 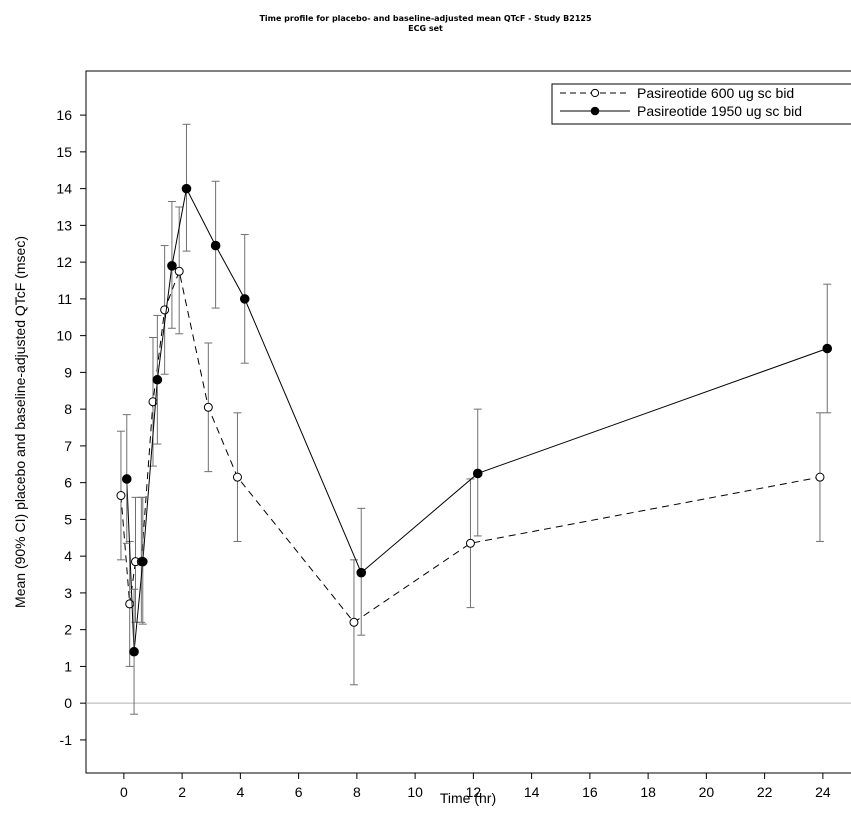 I want to click on x-tick-label: 24, so click(x=823, y=792).